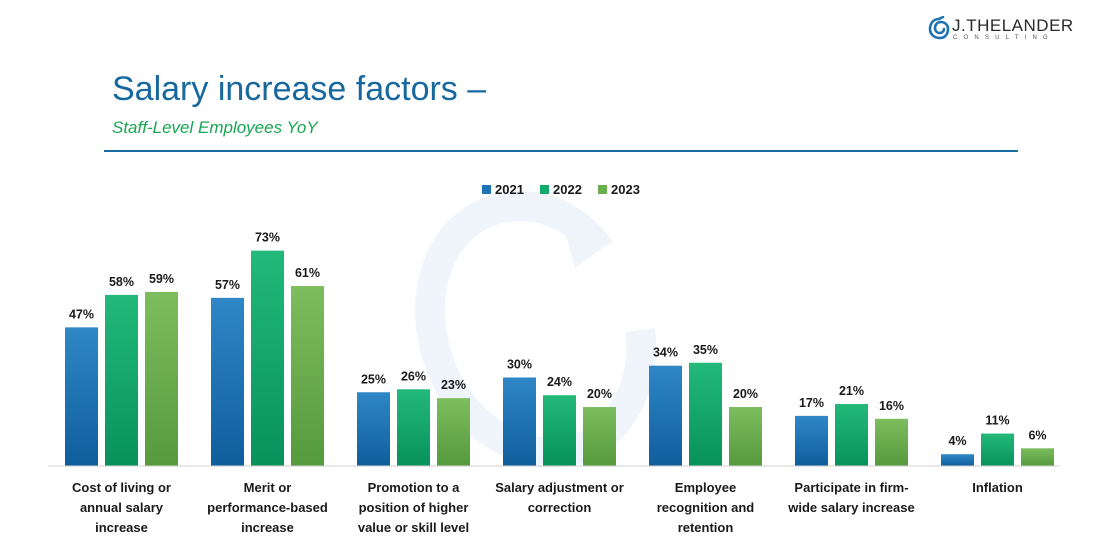  Describe the element at coordinates (486, 189) in the screenshot. I see `legend-swatch-2021` at that location.